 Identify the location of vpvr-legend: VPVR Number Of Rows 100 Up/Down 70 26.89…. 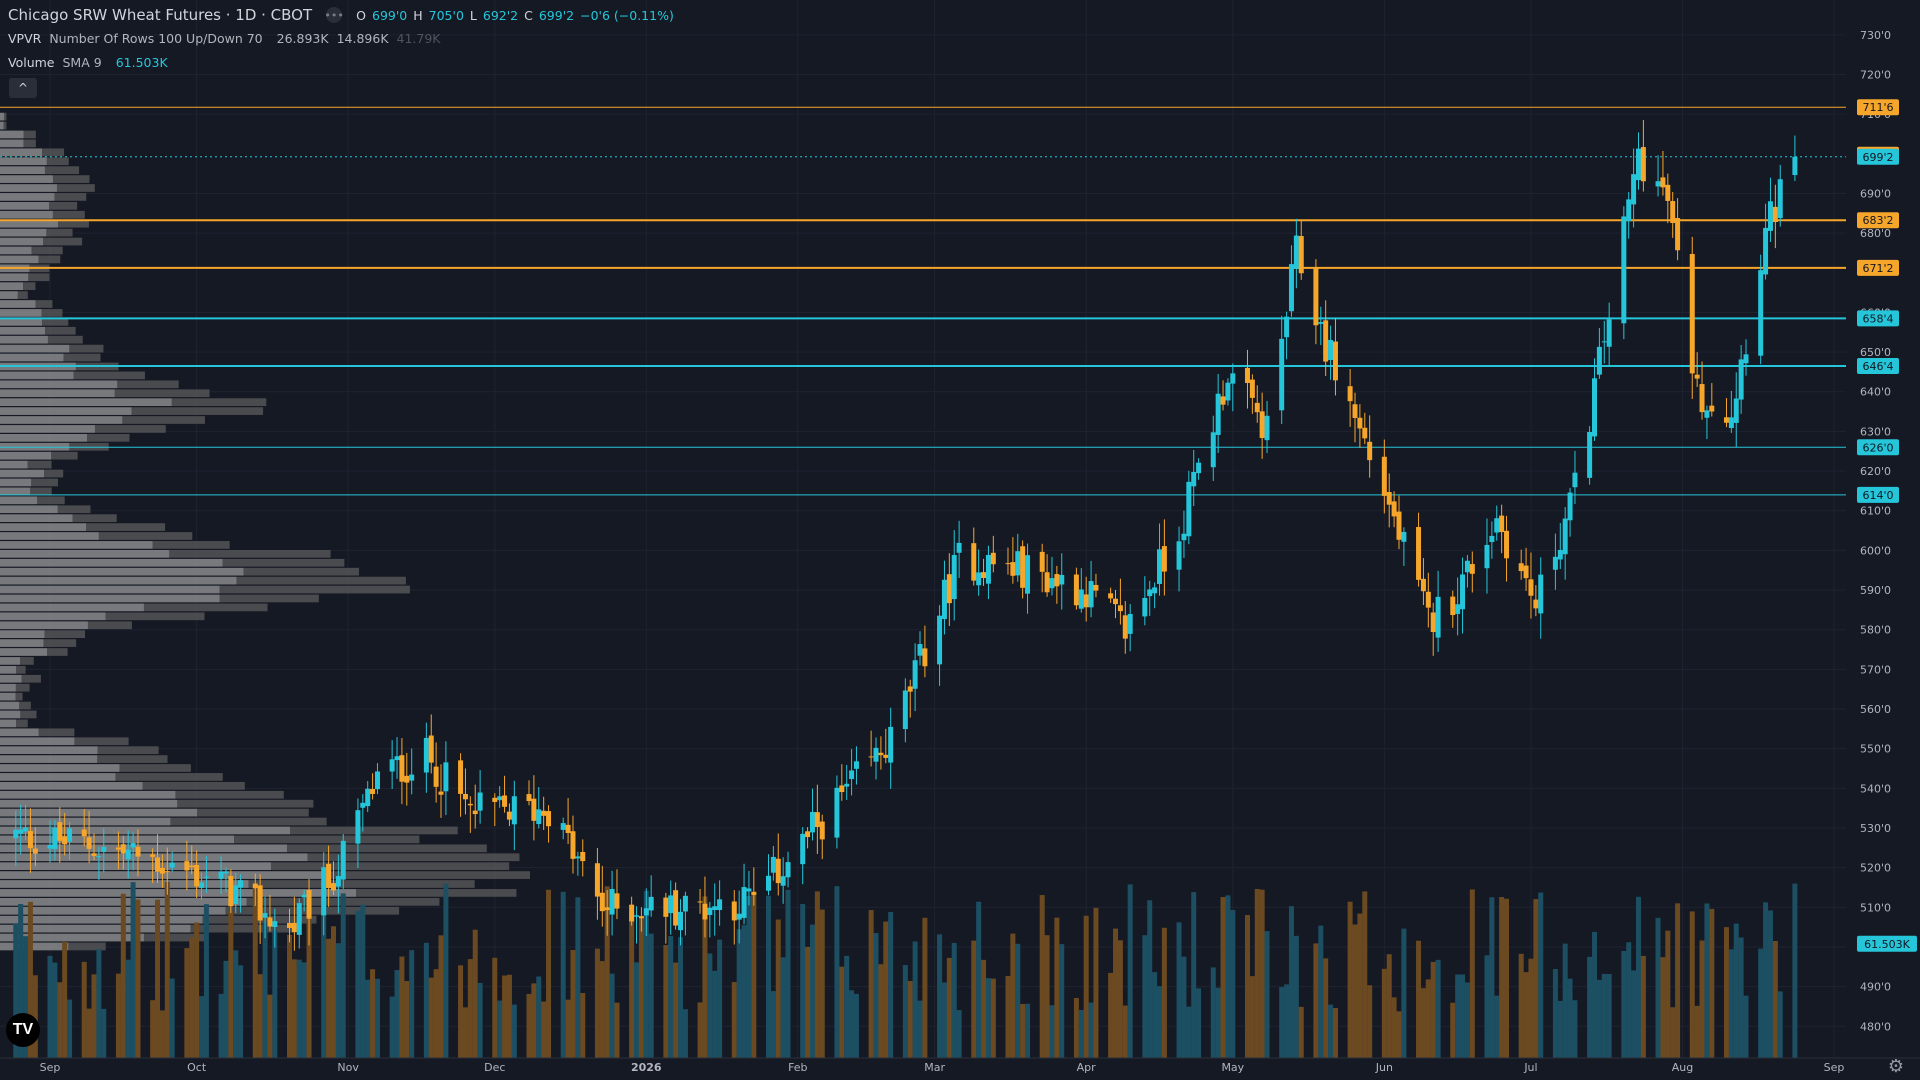
(224, 38).